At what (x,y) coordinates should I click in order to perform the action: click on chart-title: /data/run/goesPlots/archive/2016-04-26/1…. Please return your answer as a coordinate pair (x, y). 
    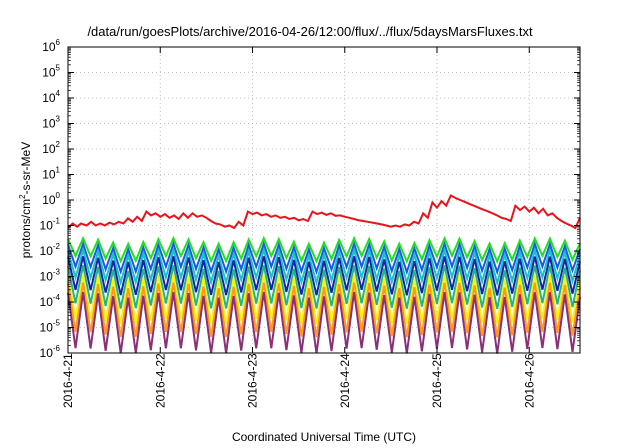
    Looking at the image, I should click on (310, 31).